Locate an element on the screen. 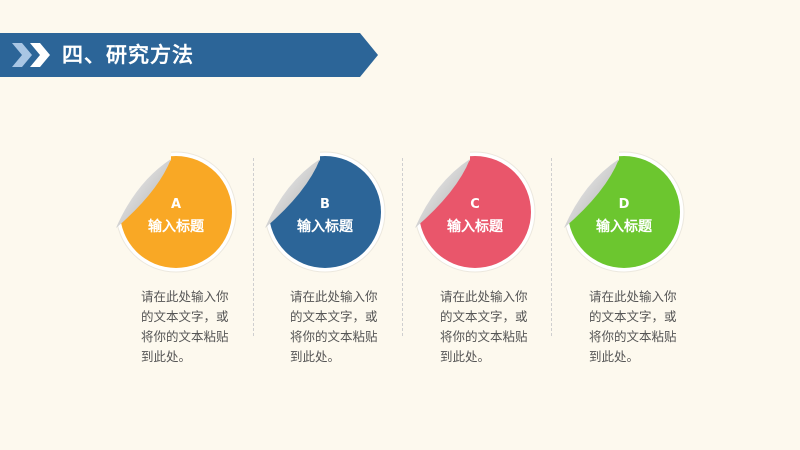  item-letter: D is located at coordinates (624, 204).